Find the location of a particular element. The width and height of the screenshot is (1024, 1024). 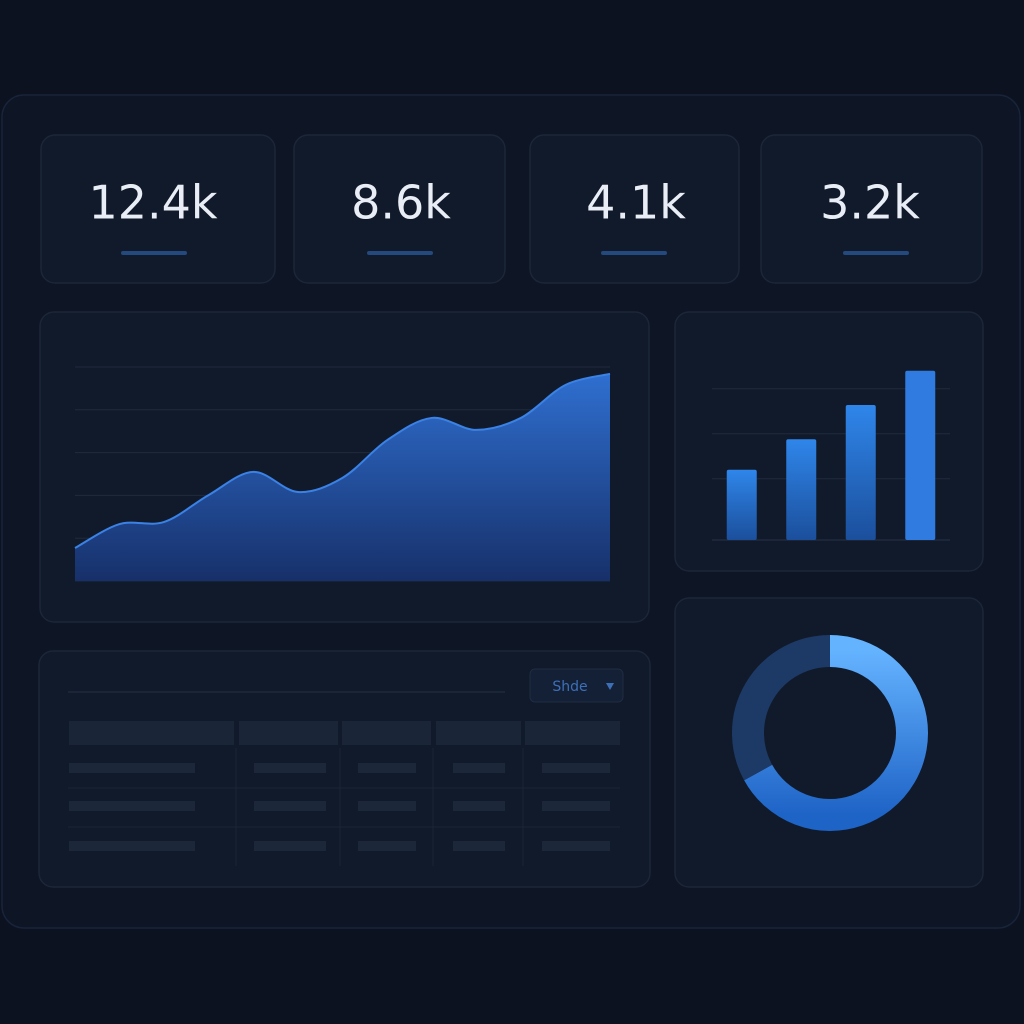

dropdown-arrow is located at coordinates (610, 686).